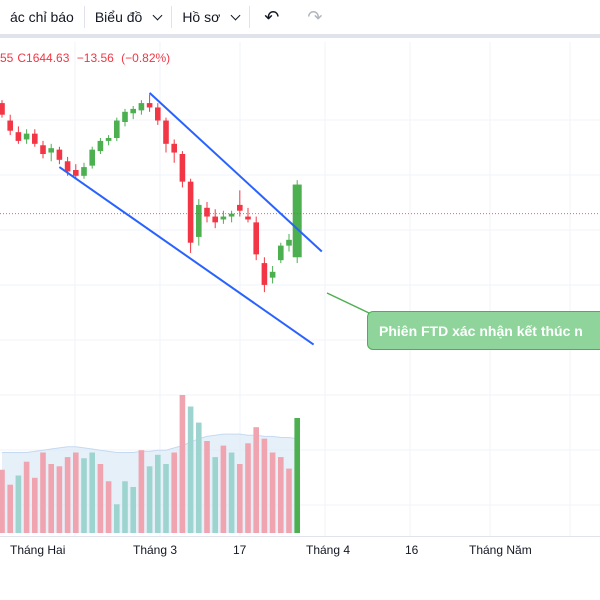  I want to click on undo-icon: ↶, so click(272, 17).